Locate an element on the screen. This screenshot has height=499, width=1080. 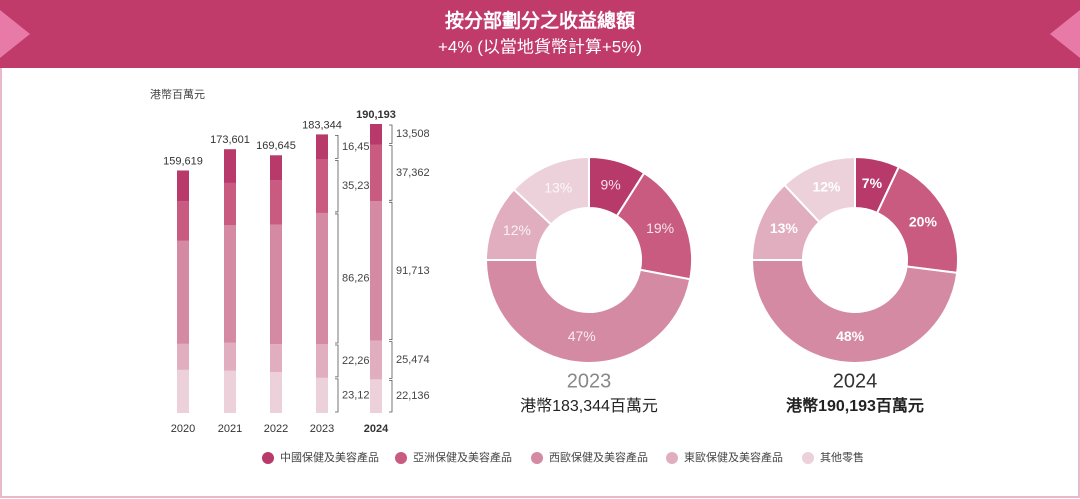
slice-label: 20% is located at coordinates (923, 221).